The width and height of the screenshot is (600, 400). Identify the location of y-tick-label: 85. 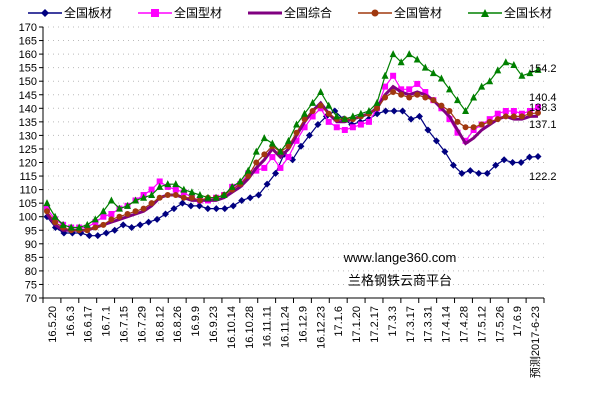
(31, 258).